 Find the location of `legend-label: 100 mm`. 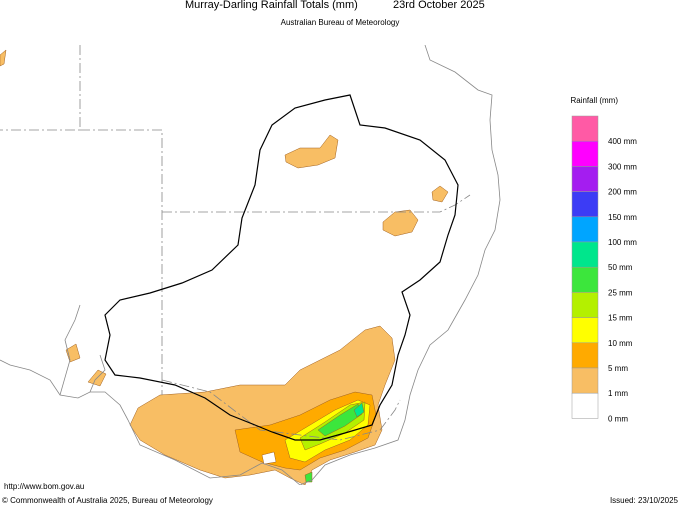

legend-label: 100 mm is located at coordinates (622, 242).